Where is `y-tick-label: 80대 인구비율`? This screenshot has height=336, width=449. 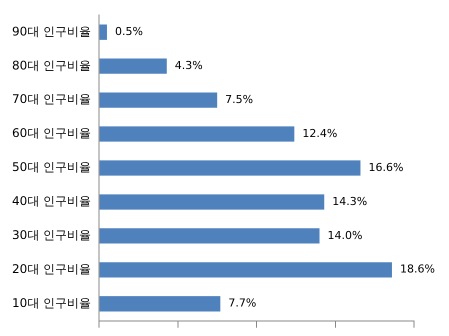
y-tick-label: 80대 인구비율 is located at coordinates (52, 65).